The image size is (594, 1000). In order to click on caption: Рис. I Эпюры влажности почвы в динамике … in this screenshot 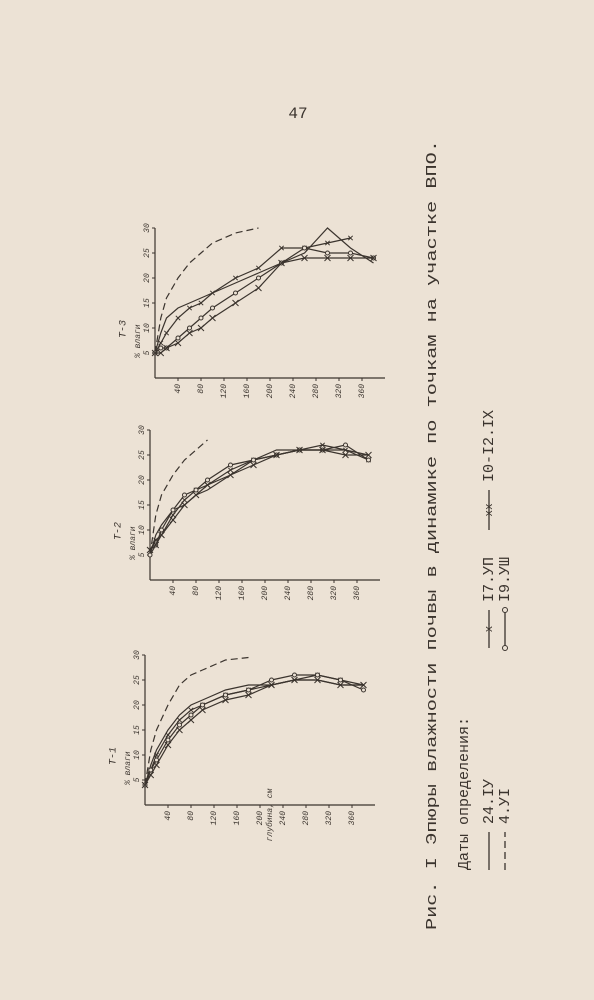, I will do `click(432, 535)`.